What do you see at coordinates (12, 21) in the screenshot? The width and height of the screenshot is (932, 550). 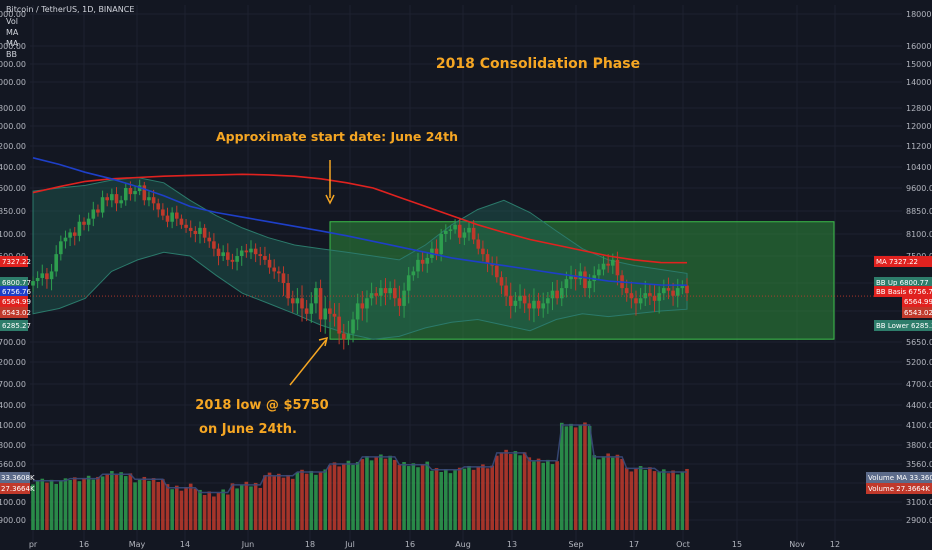 I see `indicator-vol: Vol` at bounding box center [12, 21].